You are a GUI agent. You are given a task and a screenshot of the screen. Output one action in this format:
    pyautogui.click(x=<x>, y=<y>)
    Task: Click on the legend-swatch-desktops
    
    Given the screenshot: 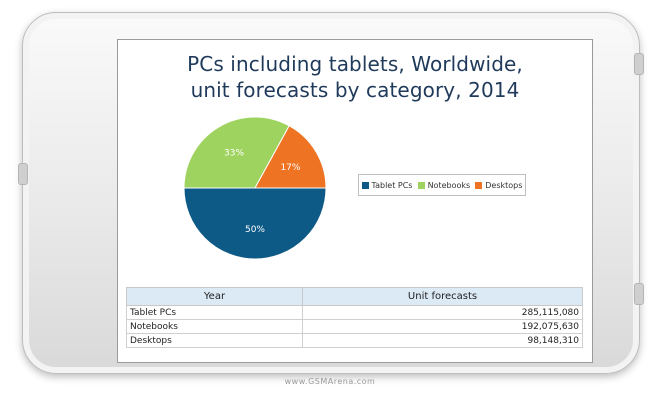 What is the action you would take?
    pyautogui.click(x=479, y=185)
    